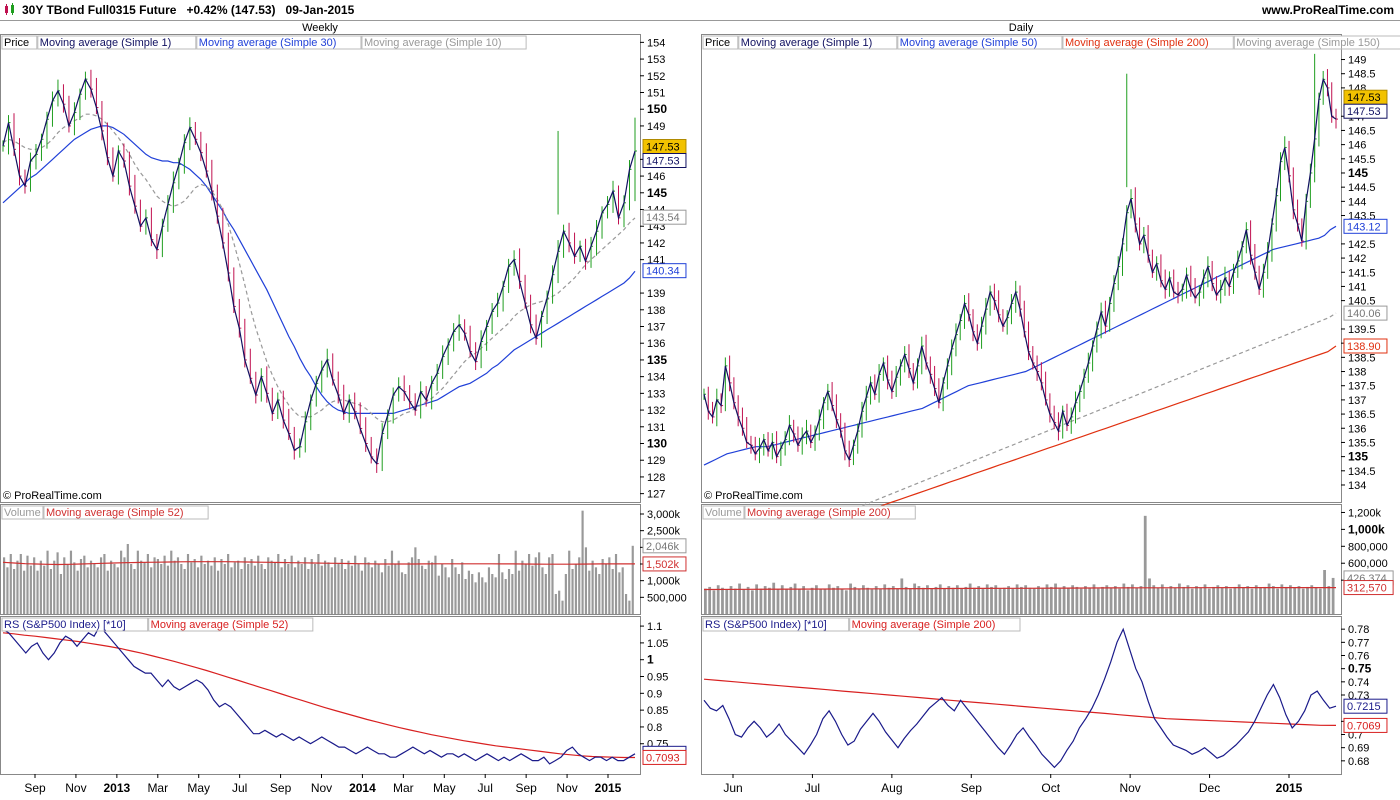  I want to click on weekly-rs-legend-item: RS (S&P500 Index) [*10], so click(65, 625).